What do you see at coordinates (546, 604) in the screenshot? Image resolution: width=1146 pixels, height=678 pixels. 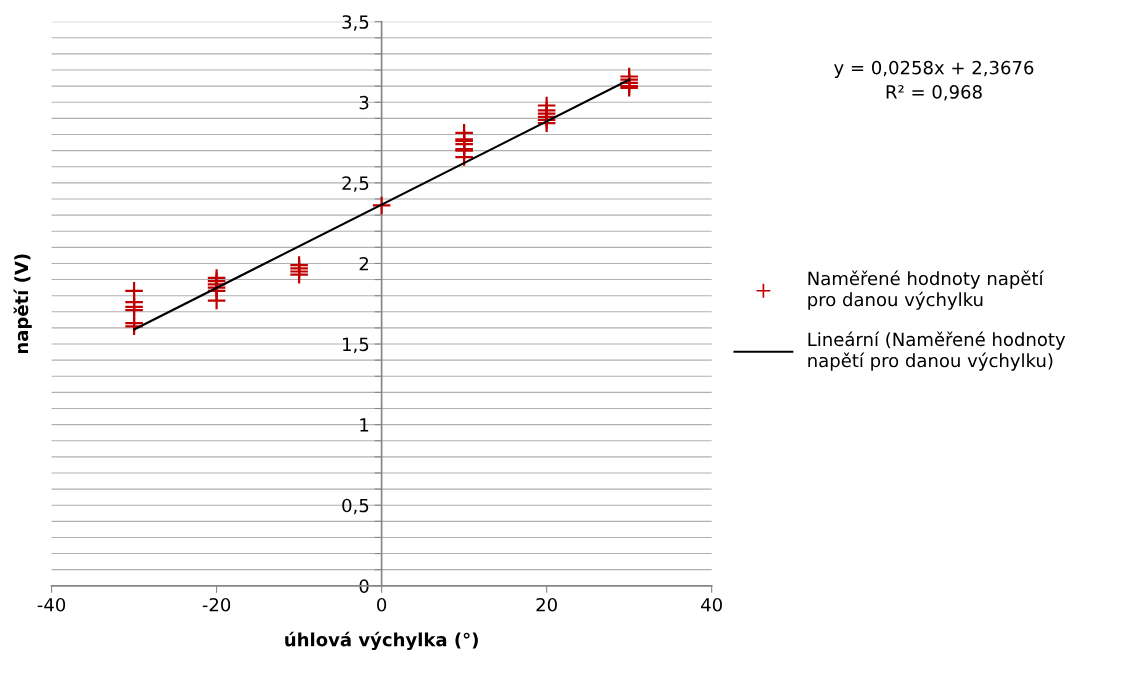 I see `x-tick-label: 20` at bounding box center [546, 604].